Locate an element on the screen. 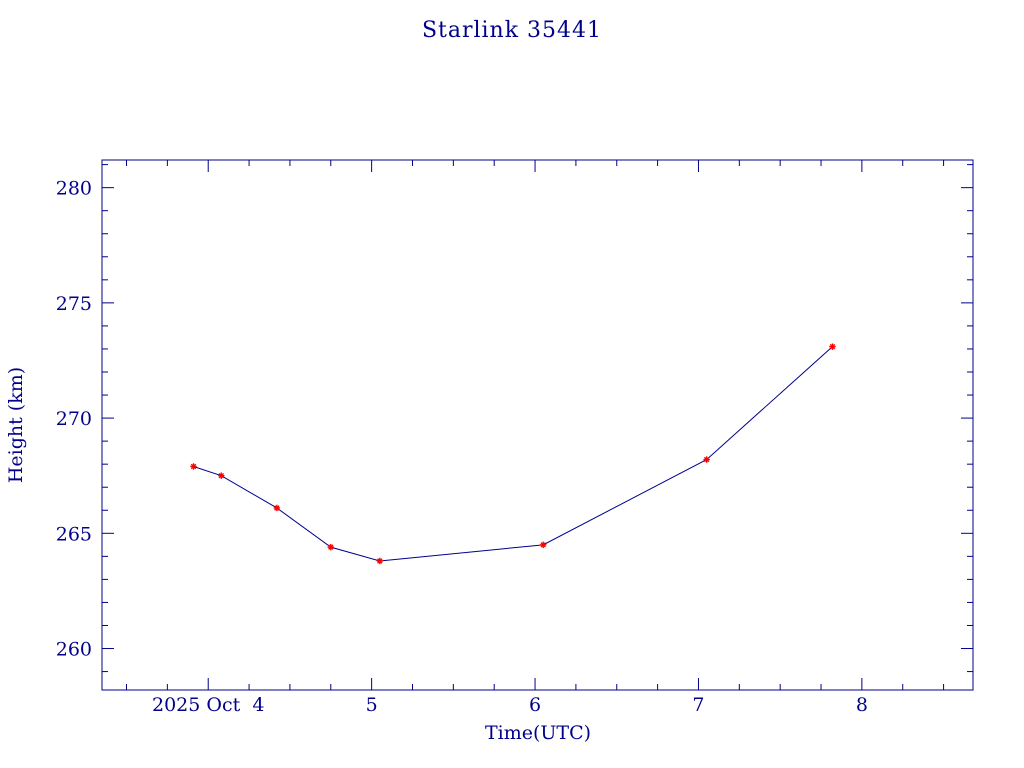 The height and width of the screenshot is (768, 1024). x-tick-label: 5 is located at coordinates (372, 705).